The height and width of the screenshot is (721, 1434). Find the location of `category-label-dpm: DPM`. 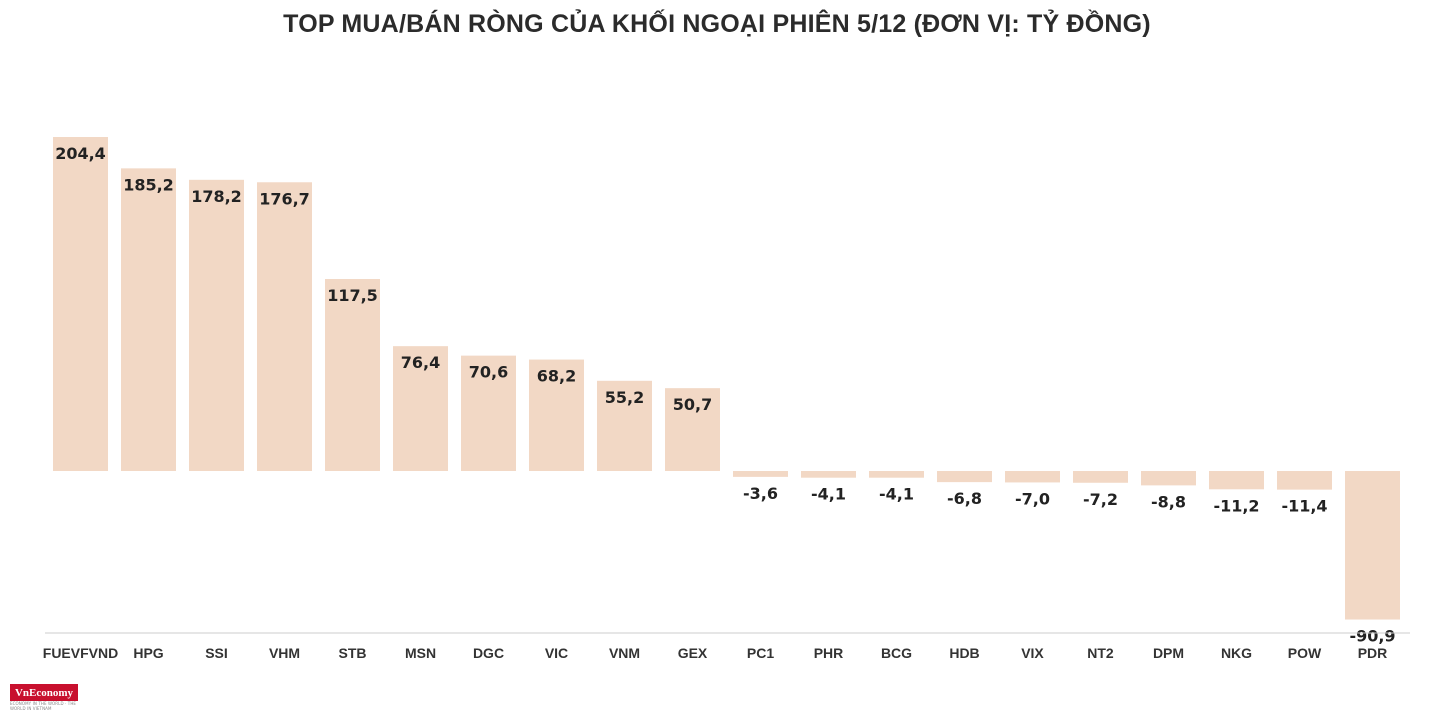

category-label-dpm: DPM is located at coordinates (1168, 653).